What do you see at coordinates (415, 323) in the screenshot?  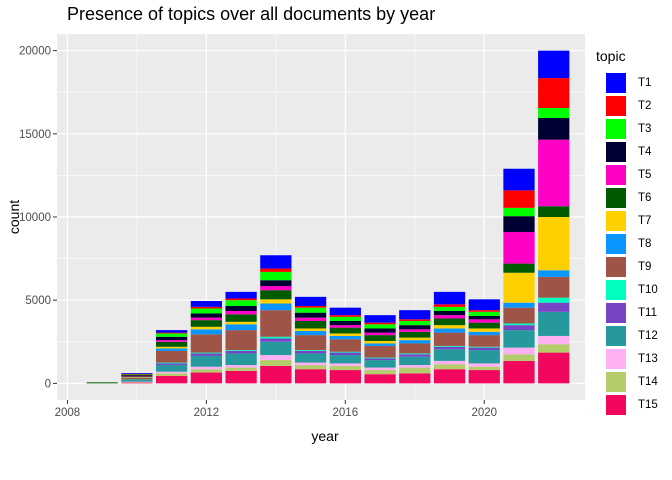 I see `bar-segment-t3-2018` at bounding box center [415, 323].